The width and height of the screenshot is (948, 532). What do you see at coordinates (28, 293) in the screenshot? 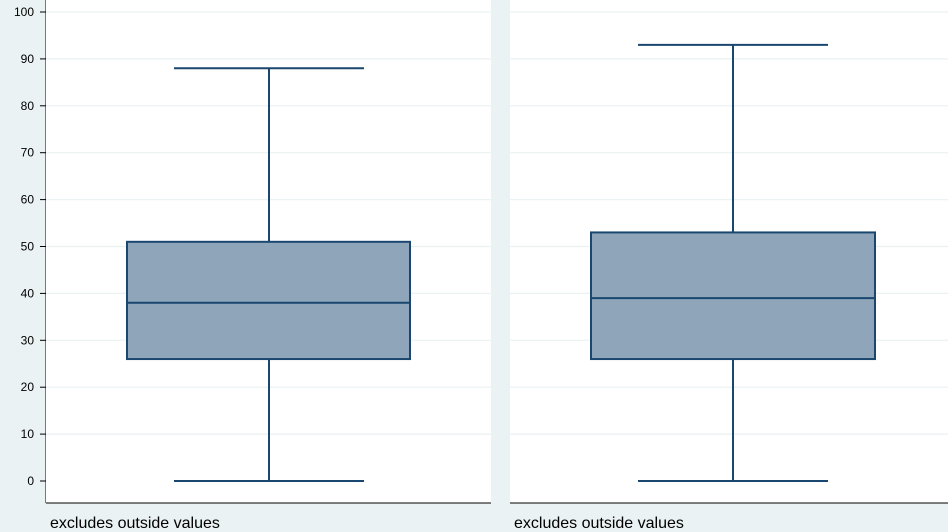
I see `y-tick-label: 40` at bounding box center [28, 293].